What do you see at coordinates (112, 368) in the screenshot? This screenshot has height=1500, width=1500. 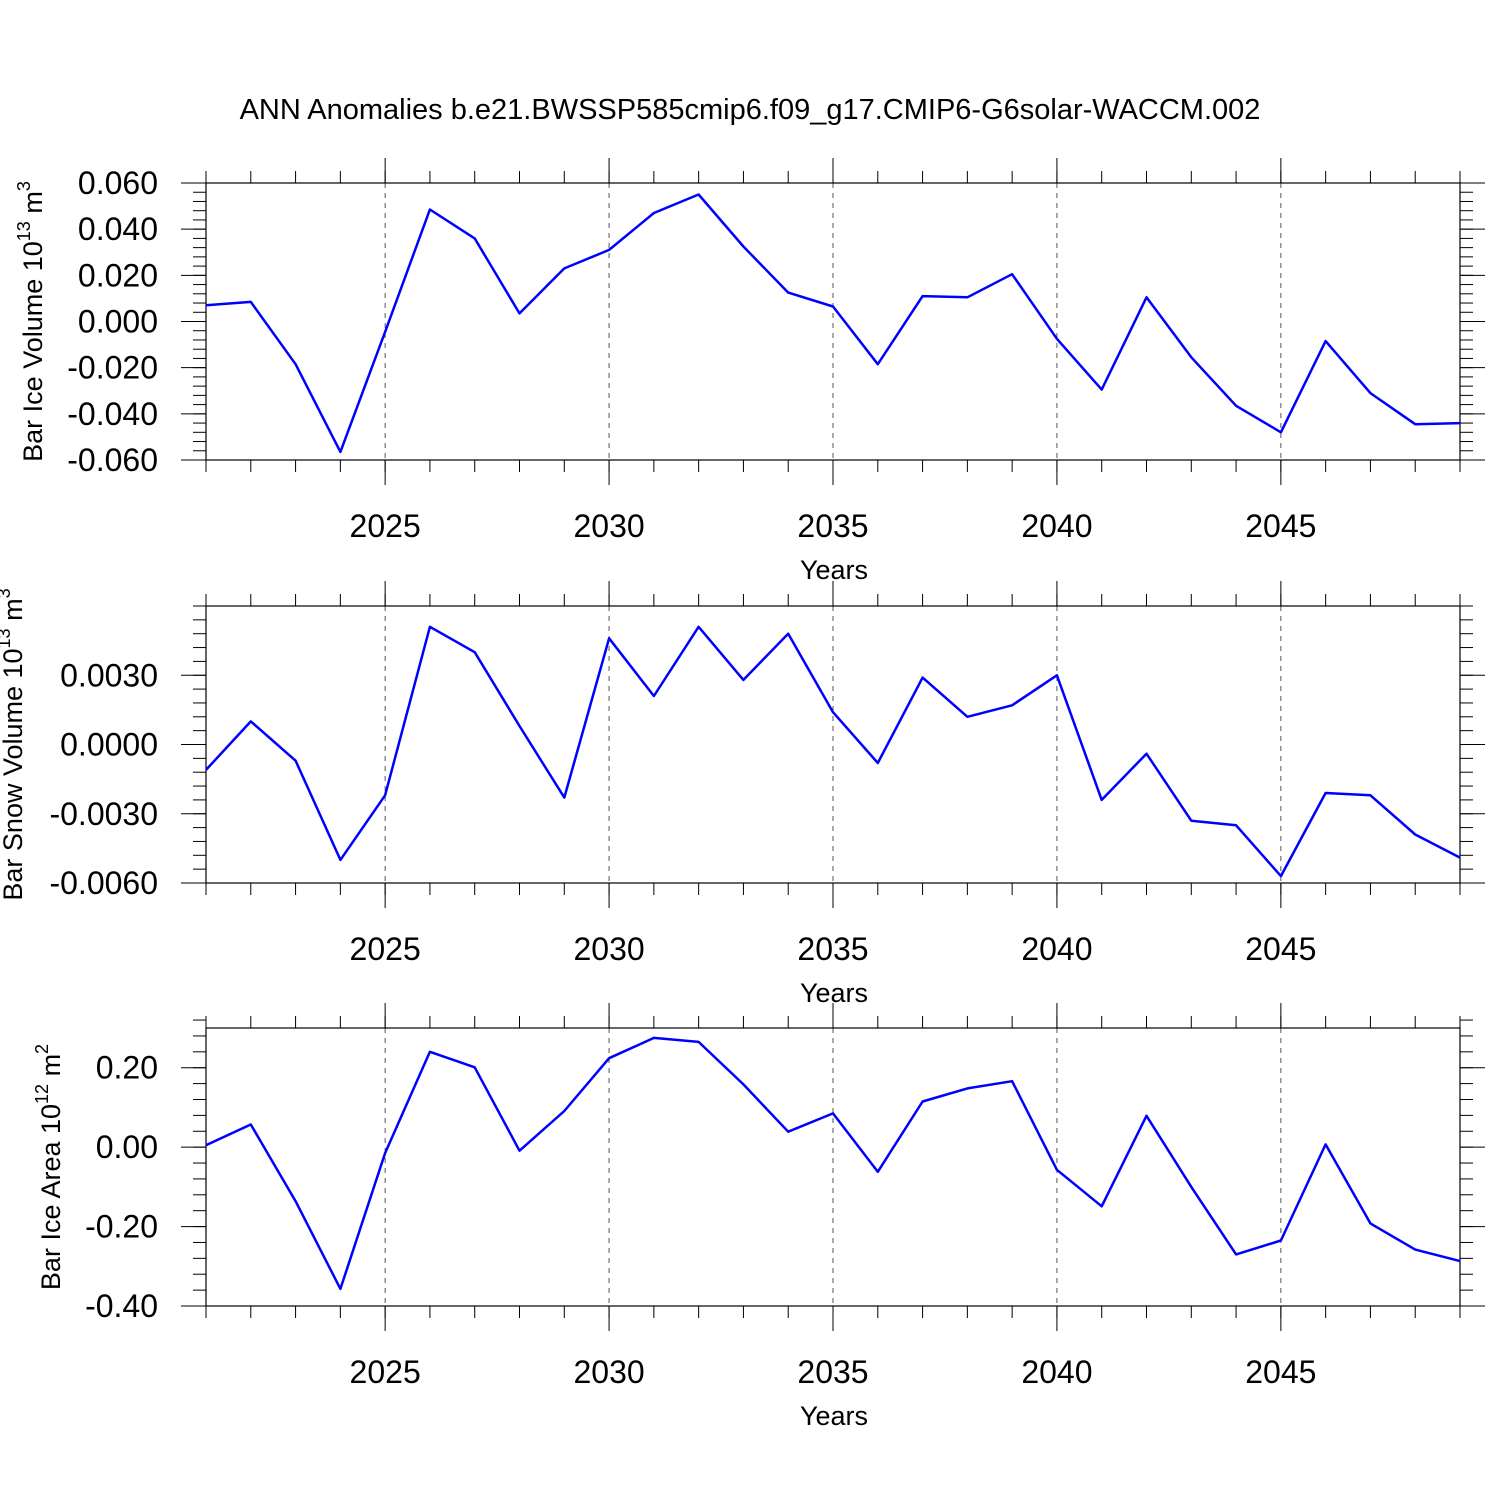 I see `y-tick-label: -0.020` at bounding box center [112, 368].